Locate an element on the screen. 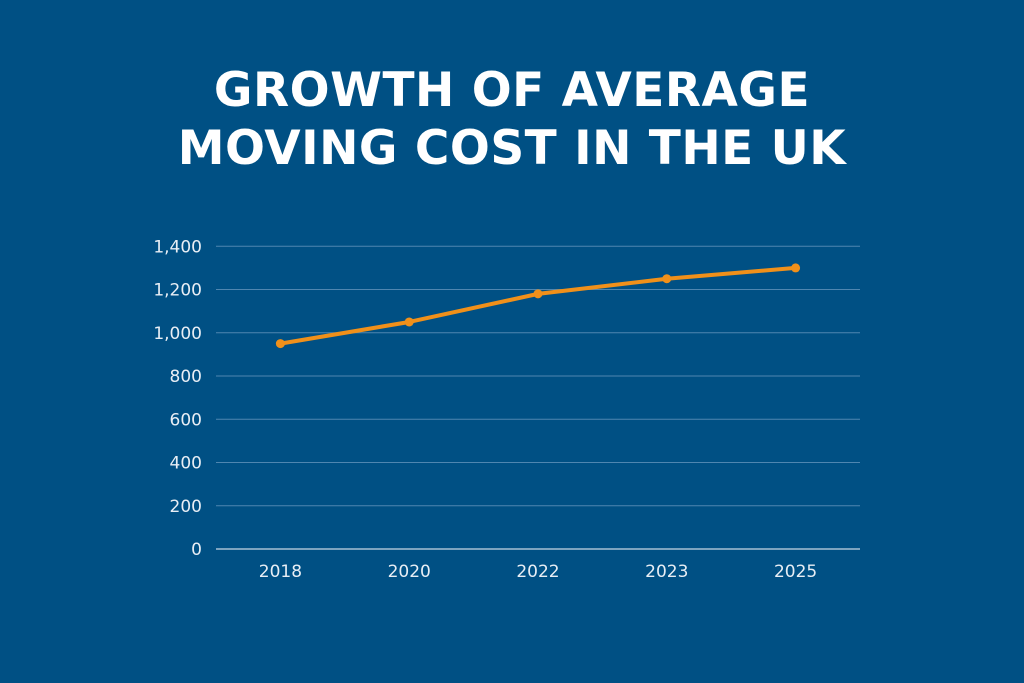 This screenshot has height=683, width=1024. x-tick-label: 2022 is located at coordinates (537, 572).